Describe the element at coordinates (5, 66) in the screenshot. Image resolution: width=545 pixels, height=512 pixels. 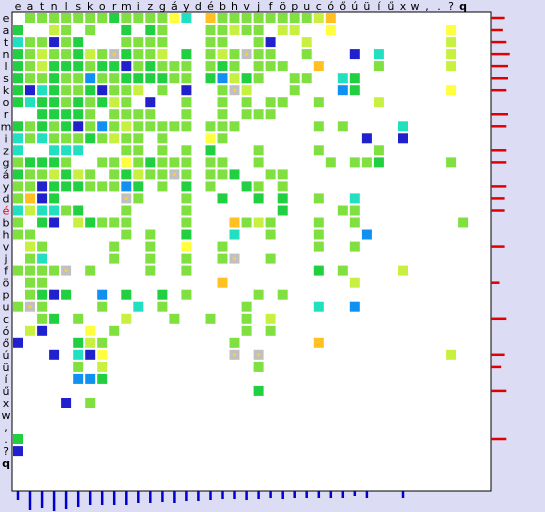
I see `y-tick-label: l` at that location.